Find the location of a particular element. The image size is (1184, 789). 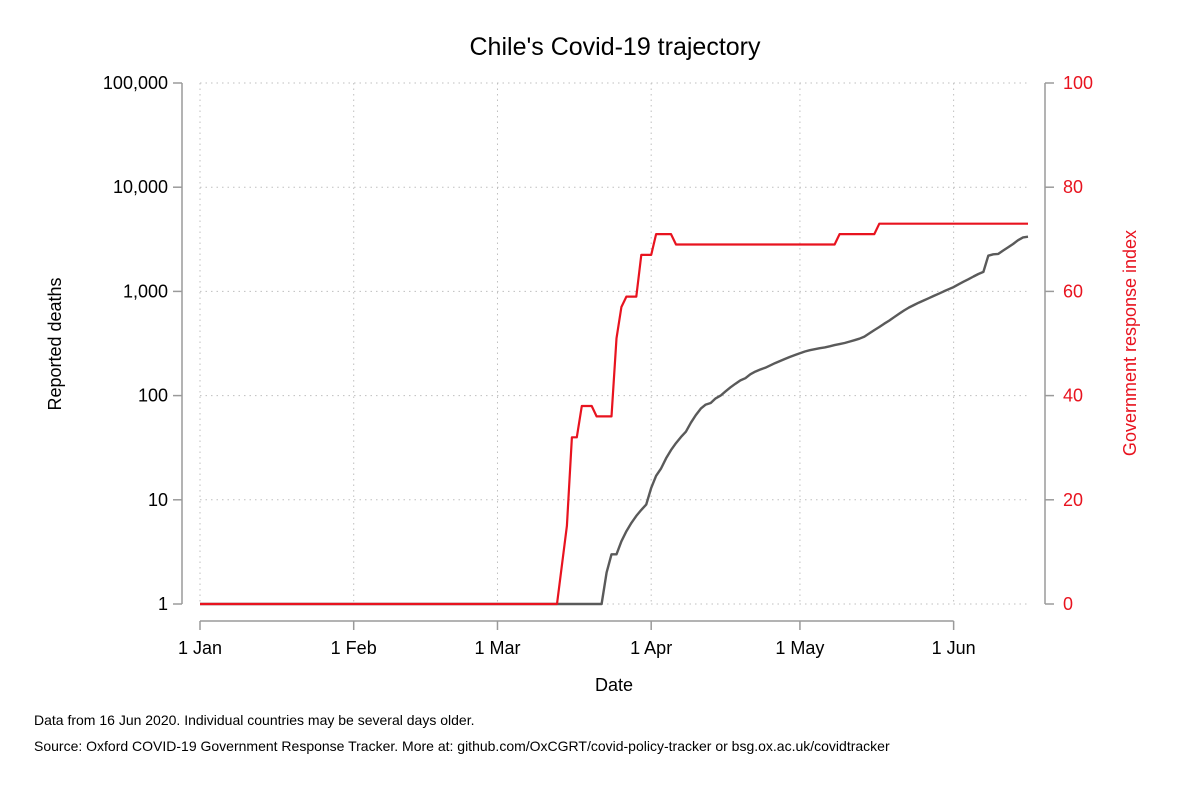

y-tick-label-right: 20 is located at coordinates (1073, 500).